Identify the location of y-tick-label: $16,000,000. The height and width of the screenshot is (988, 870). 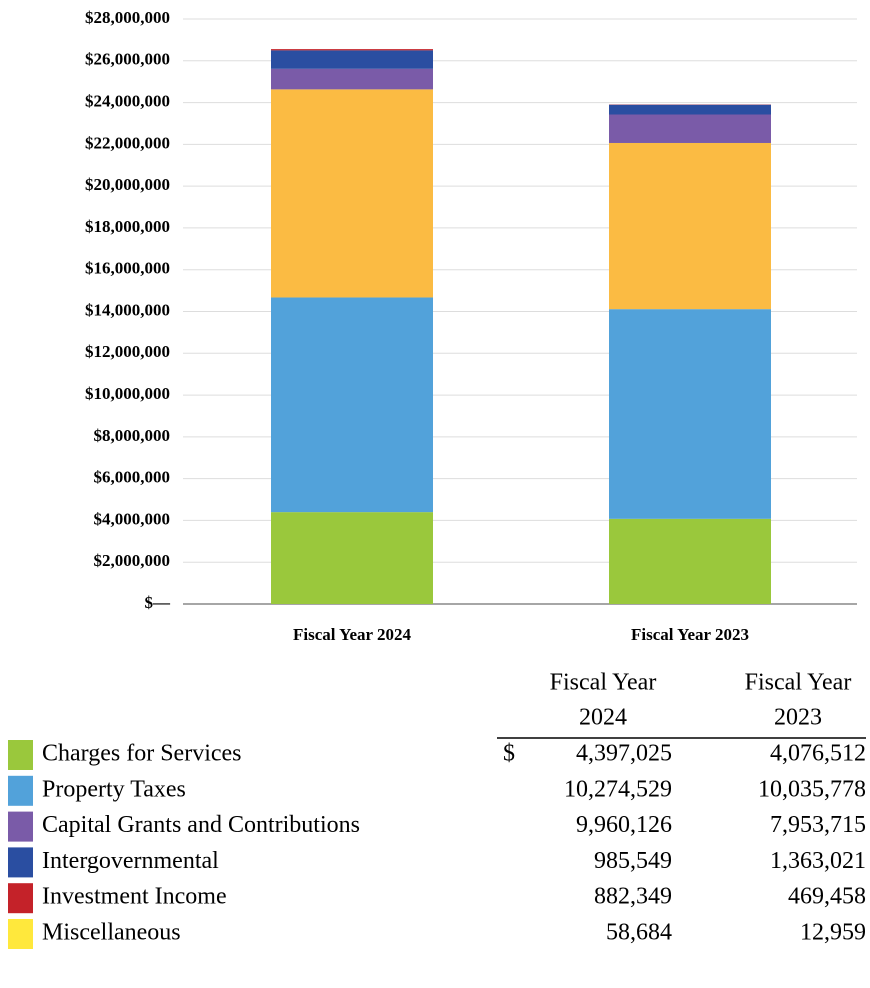
(127, 268).